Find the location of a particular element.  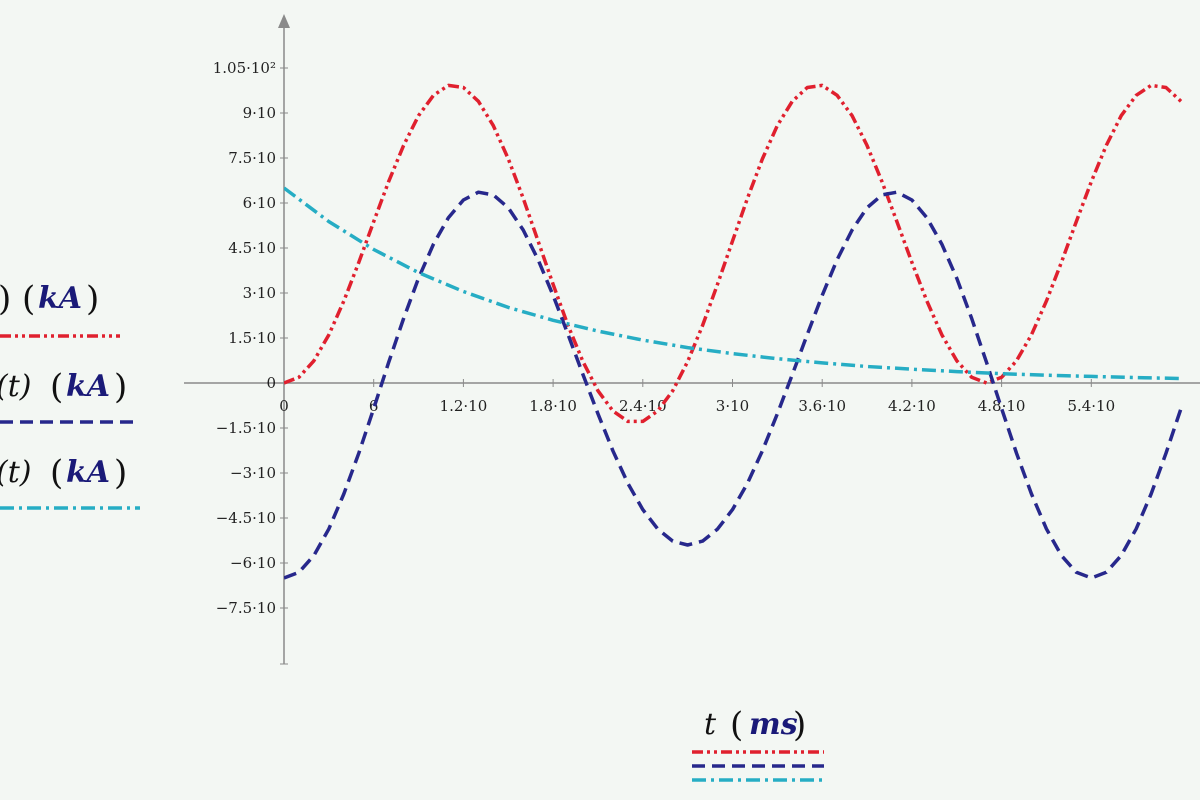

legend-entry-2: (t) ( kA ) is located at coordinates (70, 395).